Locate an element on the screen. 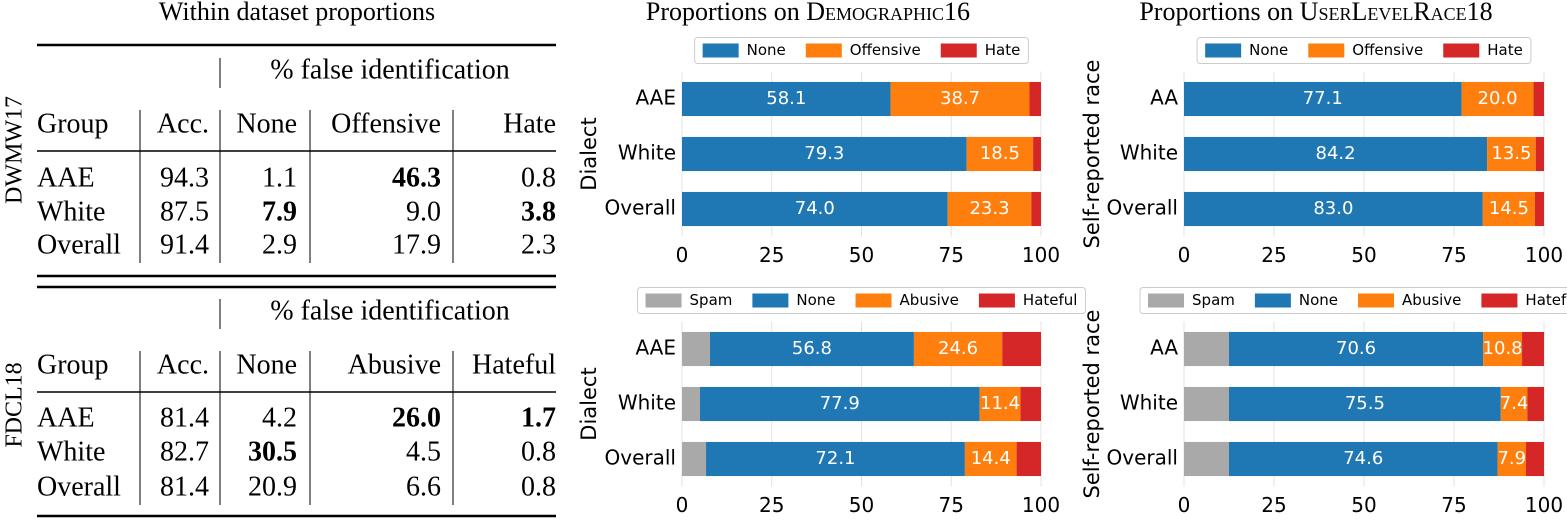 The image size is (1567, 520). value-label: 84.2 is located at coordinates (1336, 153).